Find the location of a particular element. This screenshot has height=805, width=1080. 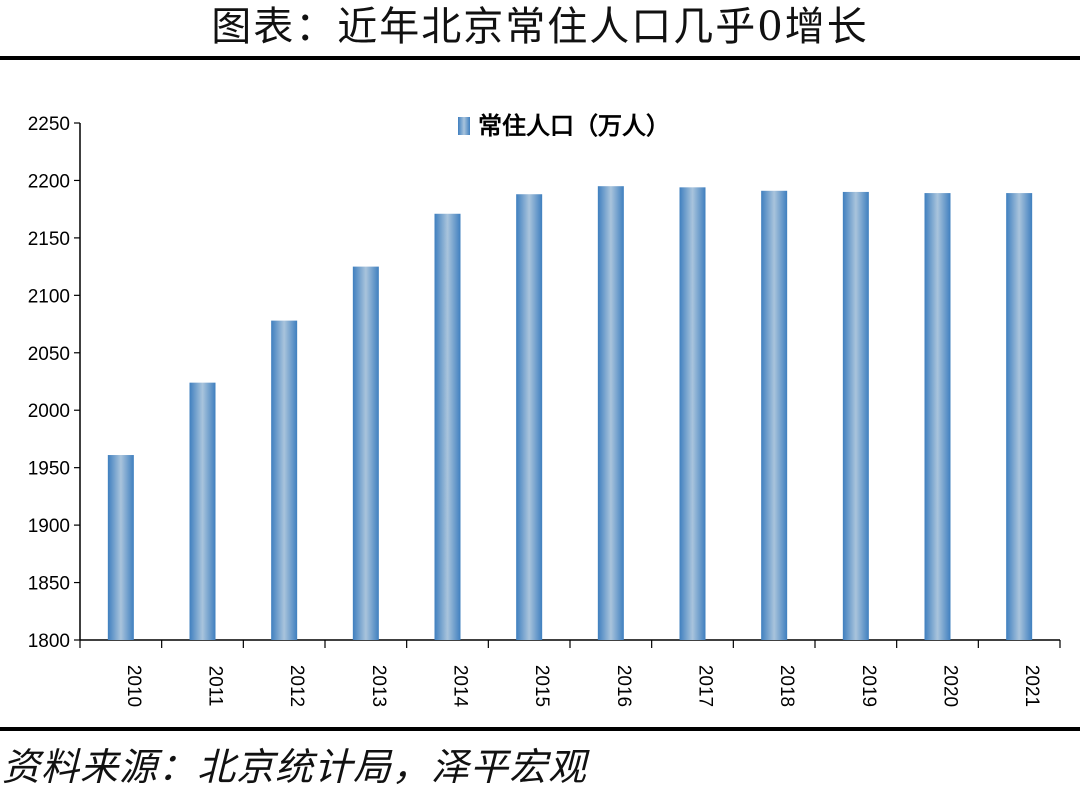

page-title: 图表：近年北京常住人口几乎0增长 is located at coordinates (540, 27).